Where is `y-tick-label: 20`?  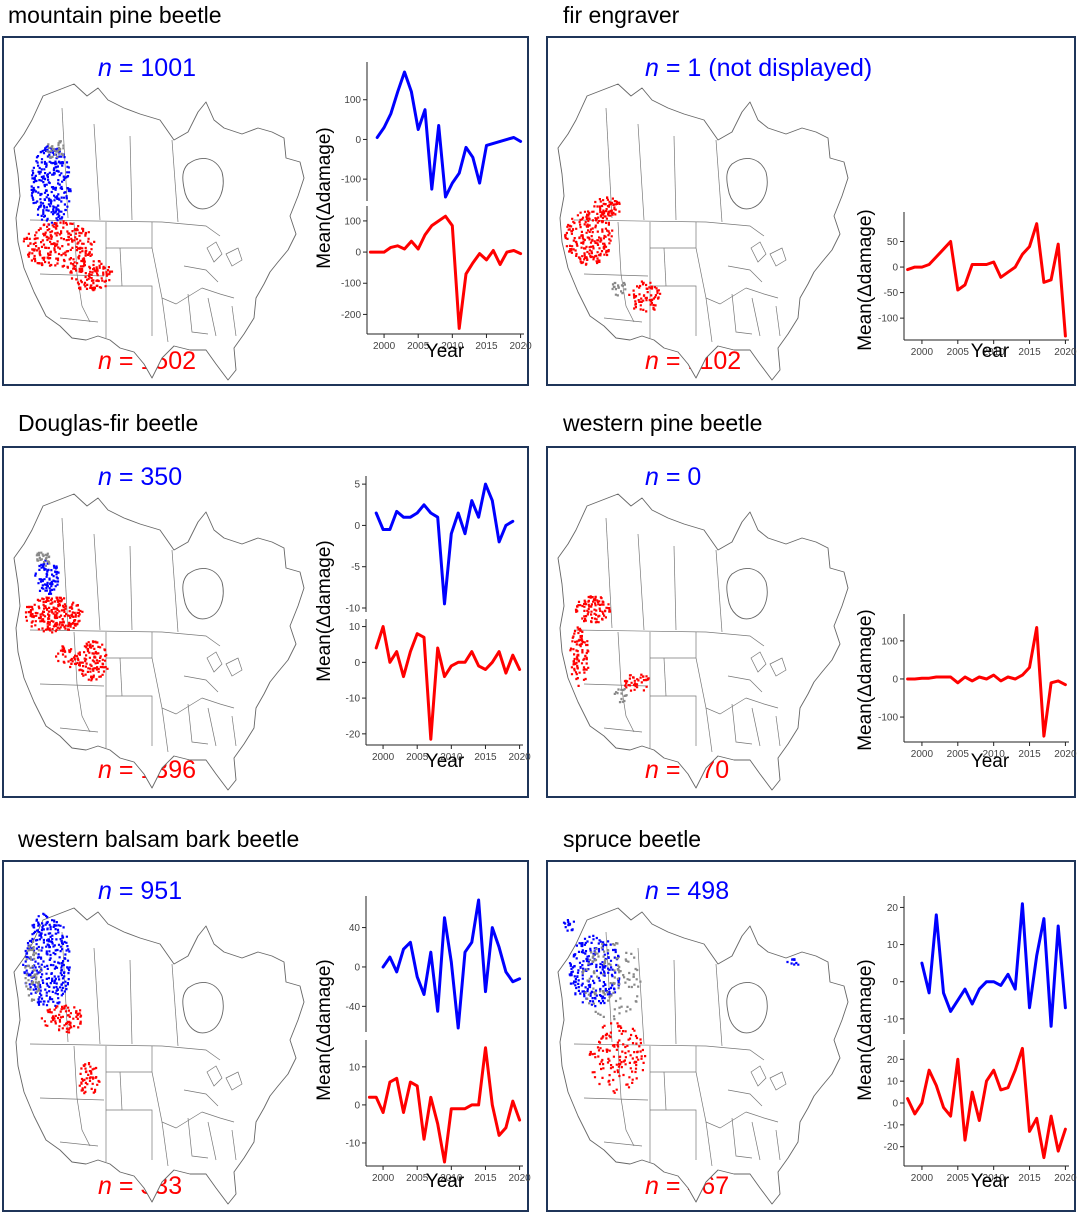
y-tick-label: 20 is located at coordinates (893, 1060).